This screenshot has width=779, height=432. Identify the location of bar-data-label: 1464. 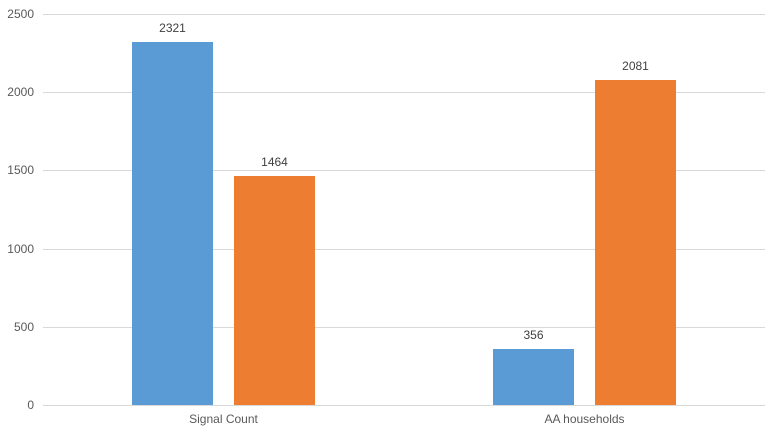
(274, 162).